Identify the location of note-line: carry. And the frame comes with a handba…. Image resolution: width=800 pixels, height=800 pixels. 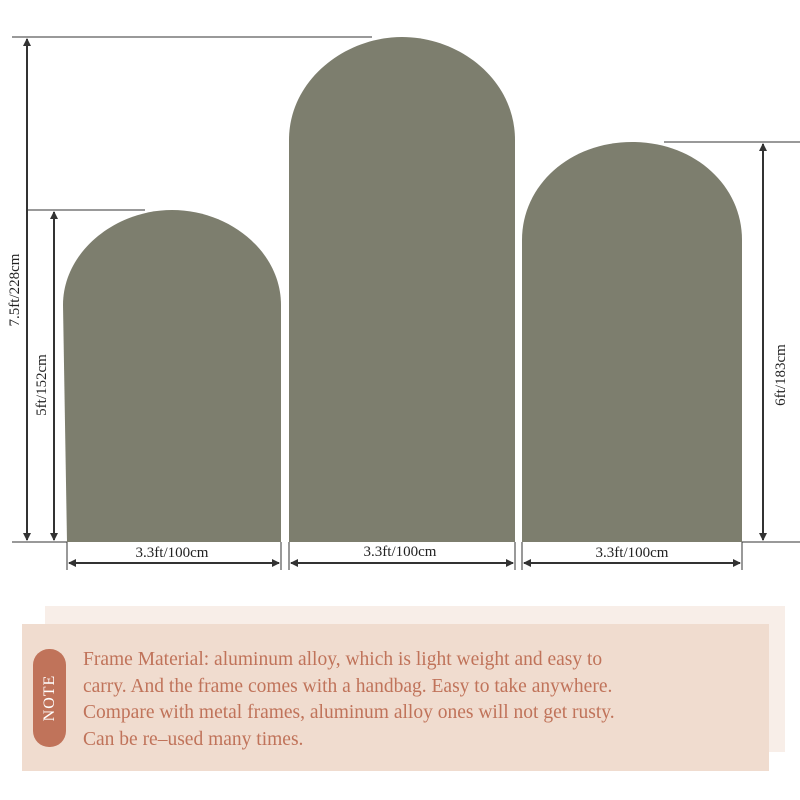
(348, 686).